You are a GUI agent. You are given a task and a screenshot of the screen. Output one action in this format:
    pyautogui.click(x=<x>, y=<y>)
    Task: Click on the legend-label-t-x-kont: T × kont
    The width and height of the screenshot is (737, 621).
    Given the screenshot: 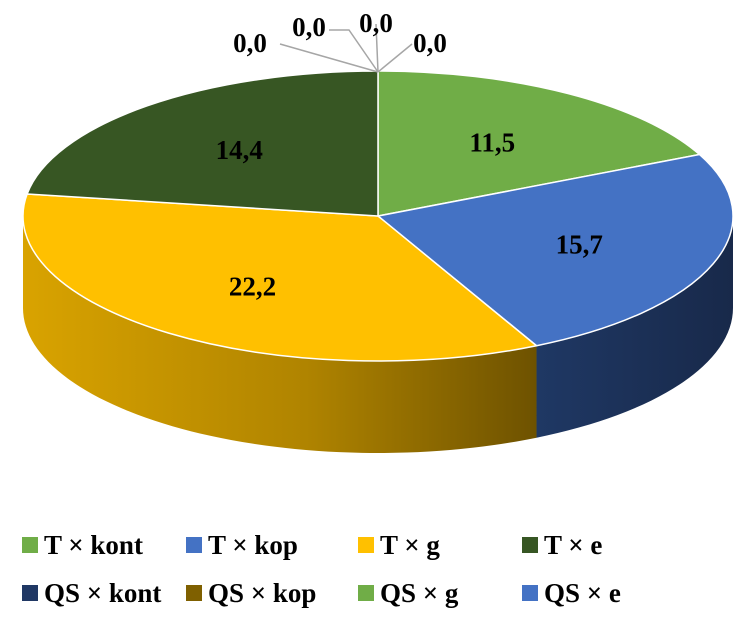 What is the action you would take?
    pyautogui.click(x=93, y=545)
    